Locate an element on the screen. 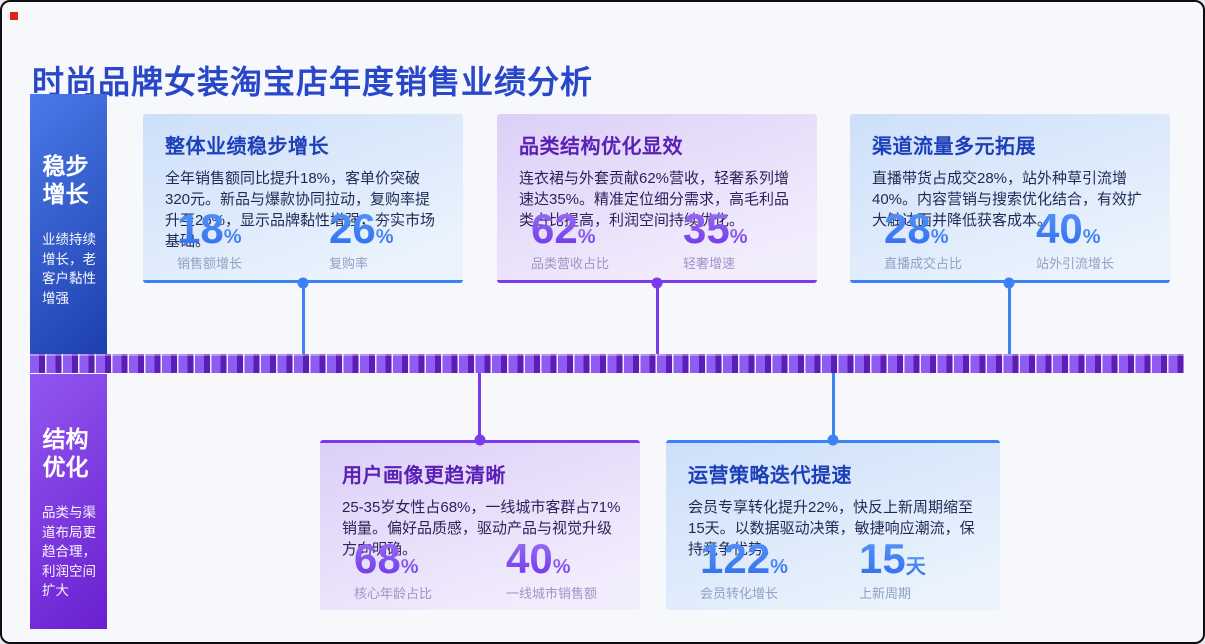 The width and height of the screenshot is (1205, 644). stat-suffix: 天 is located at coordinates (915, 567).